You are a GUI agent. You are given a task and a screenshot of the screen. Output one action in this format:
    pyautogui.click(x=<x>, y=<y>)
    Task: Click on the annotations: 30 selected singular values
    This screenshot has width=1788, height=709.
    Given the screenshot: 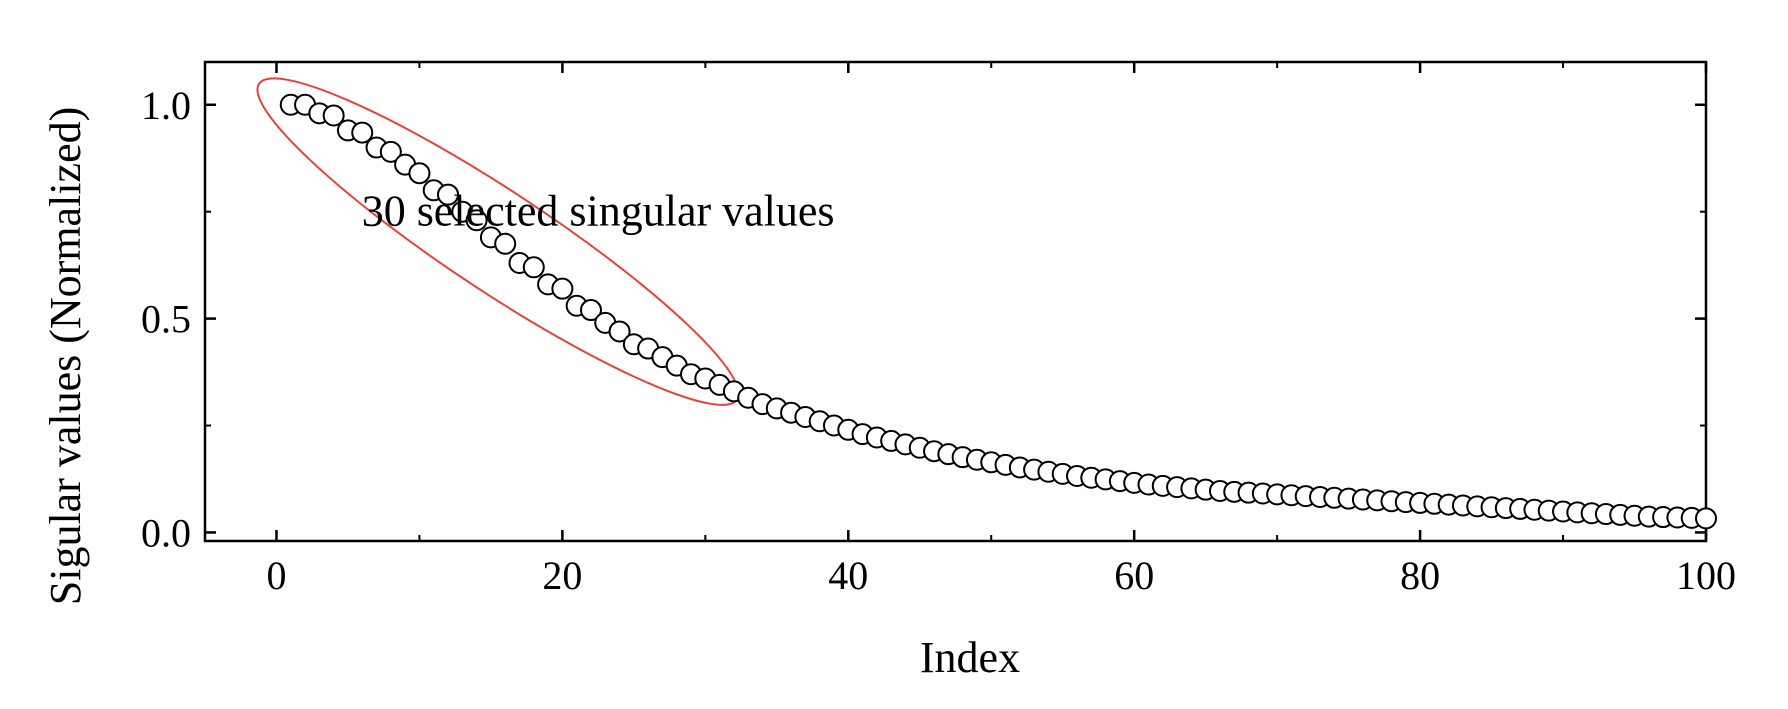 What is the action you would take?
    pyautogui.click(x=598, y=211)
    